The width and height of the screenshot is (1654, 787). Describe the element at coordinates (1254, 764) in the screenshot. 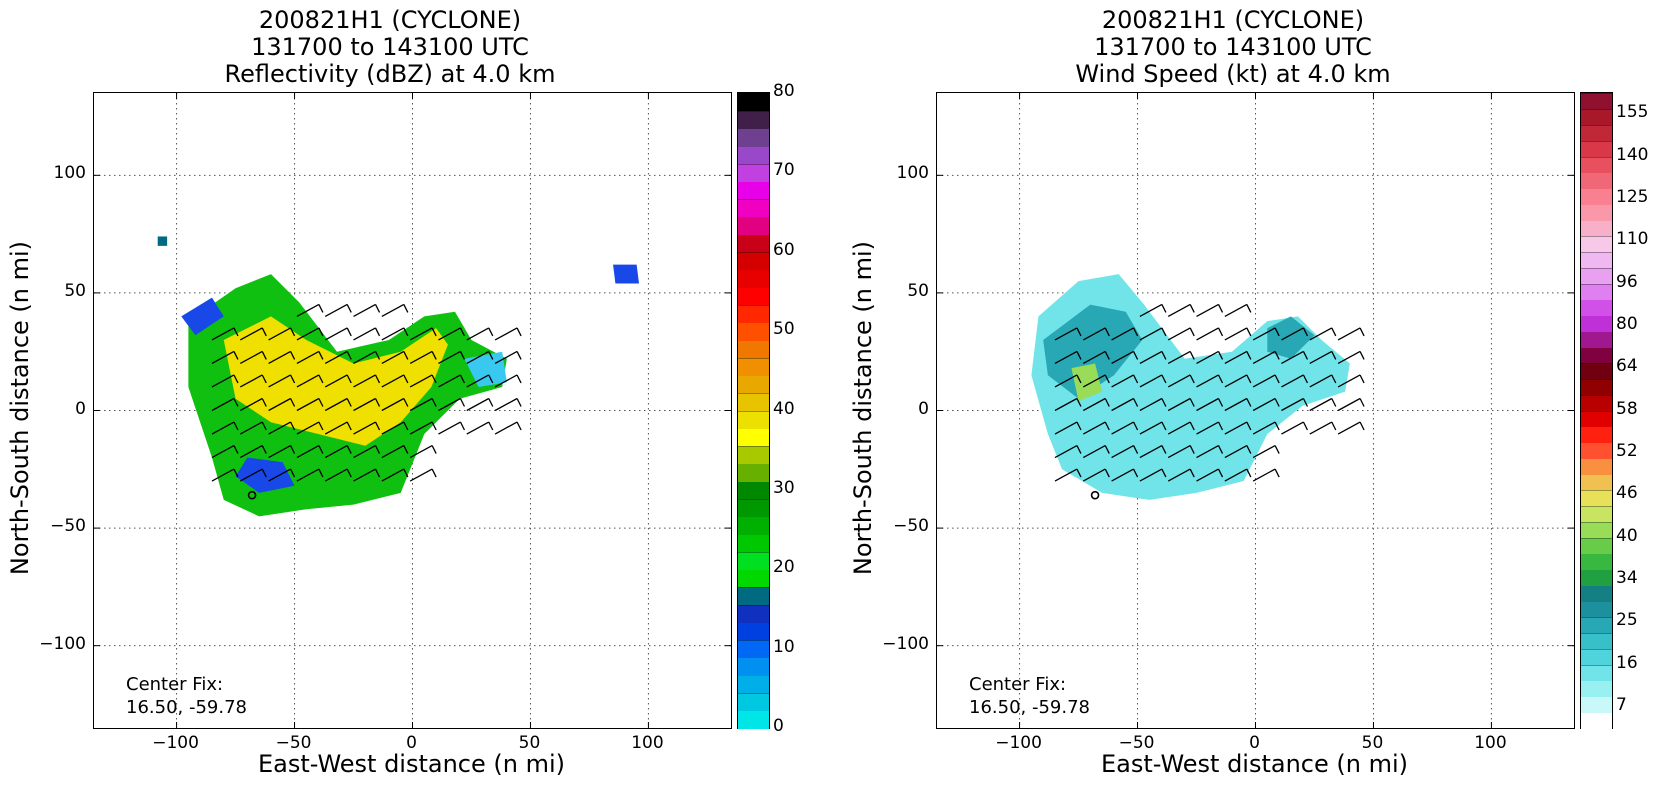

I see `x-axis-label: East-West distance (n mi)` at that location.